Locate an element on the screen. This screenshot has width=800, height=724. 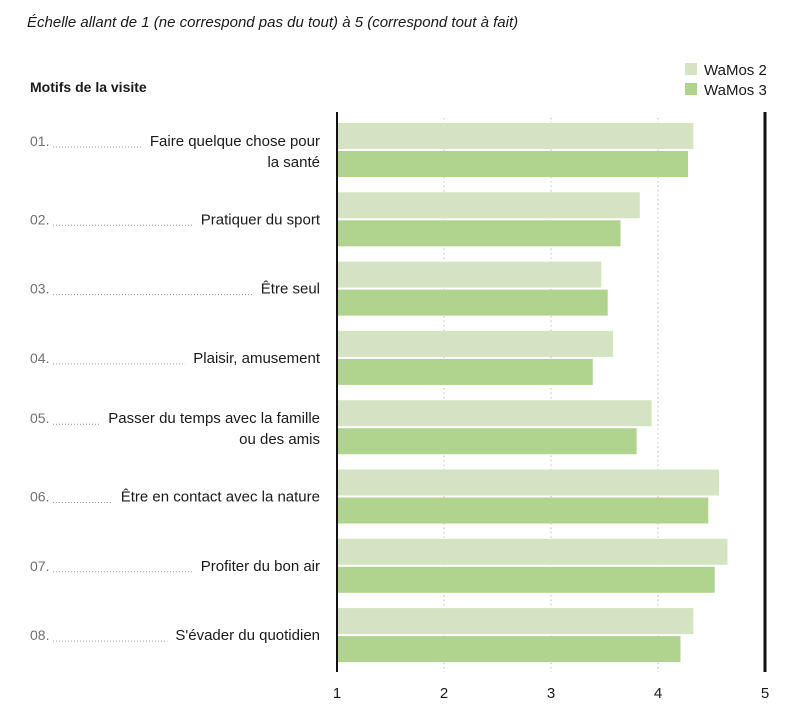
category-number: 06. is located at coordinates (39, 497).